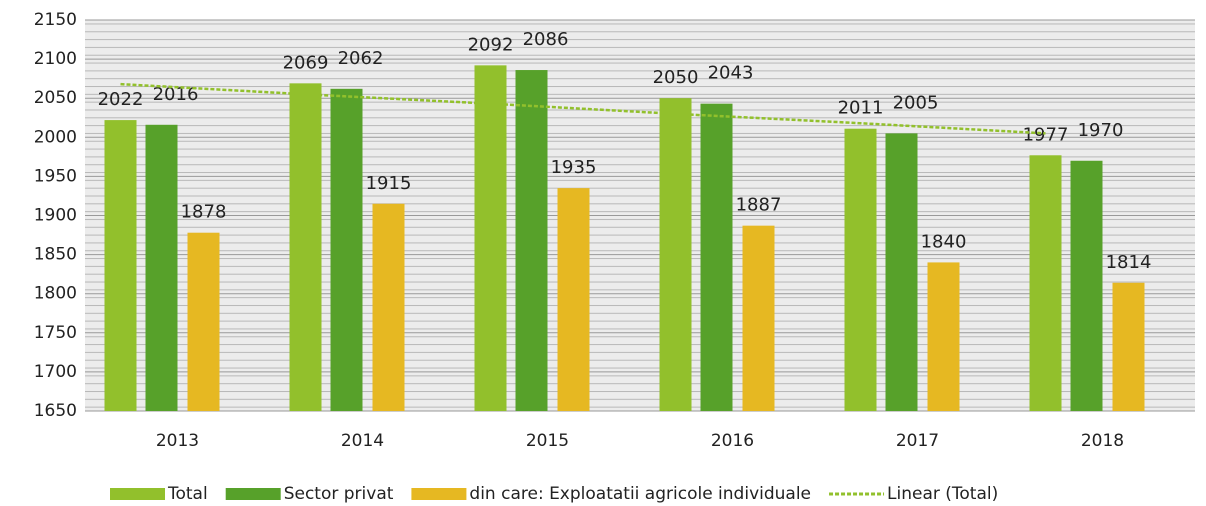 The width and height of the screenshot is (1206, 506). Describe the element at coordinates (546, 39) in the screenshot. I see `data-label: 2086` at that location.